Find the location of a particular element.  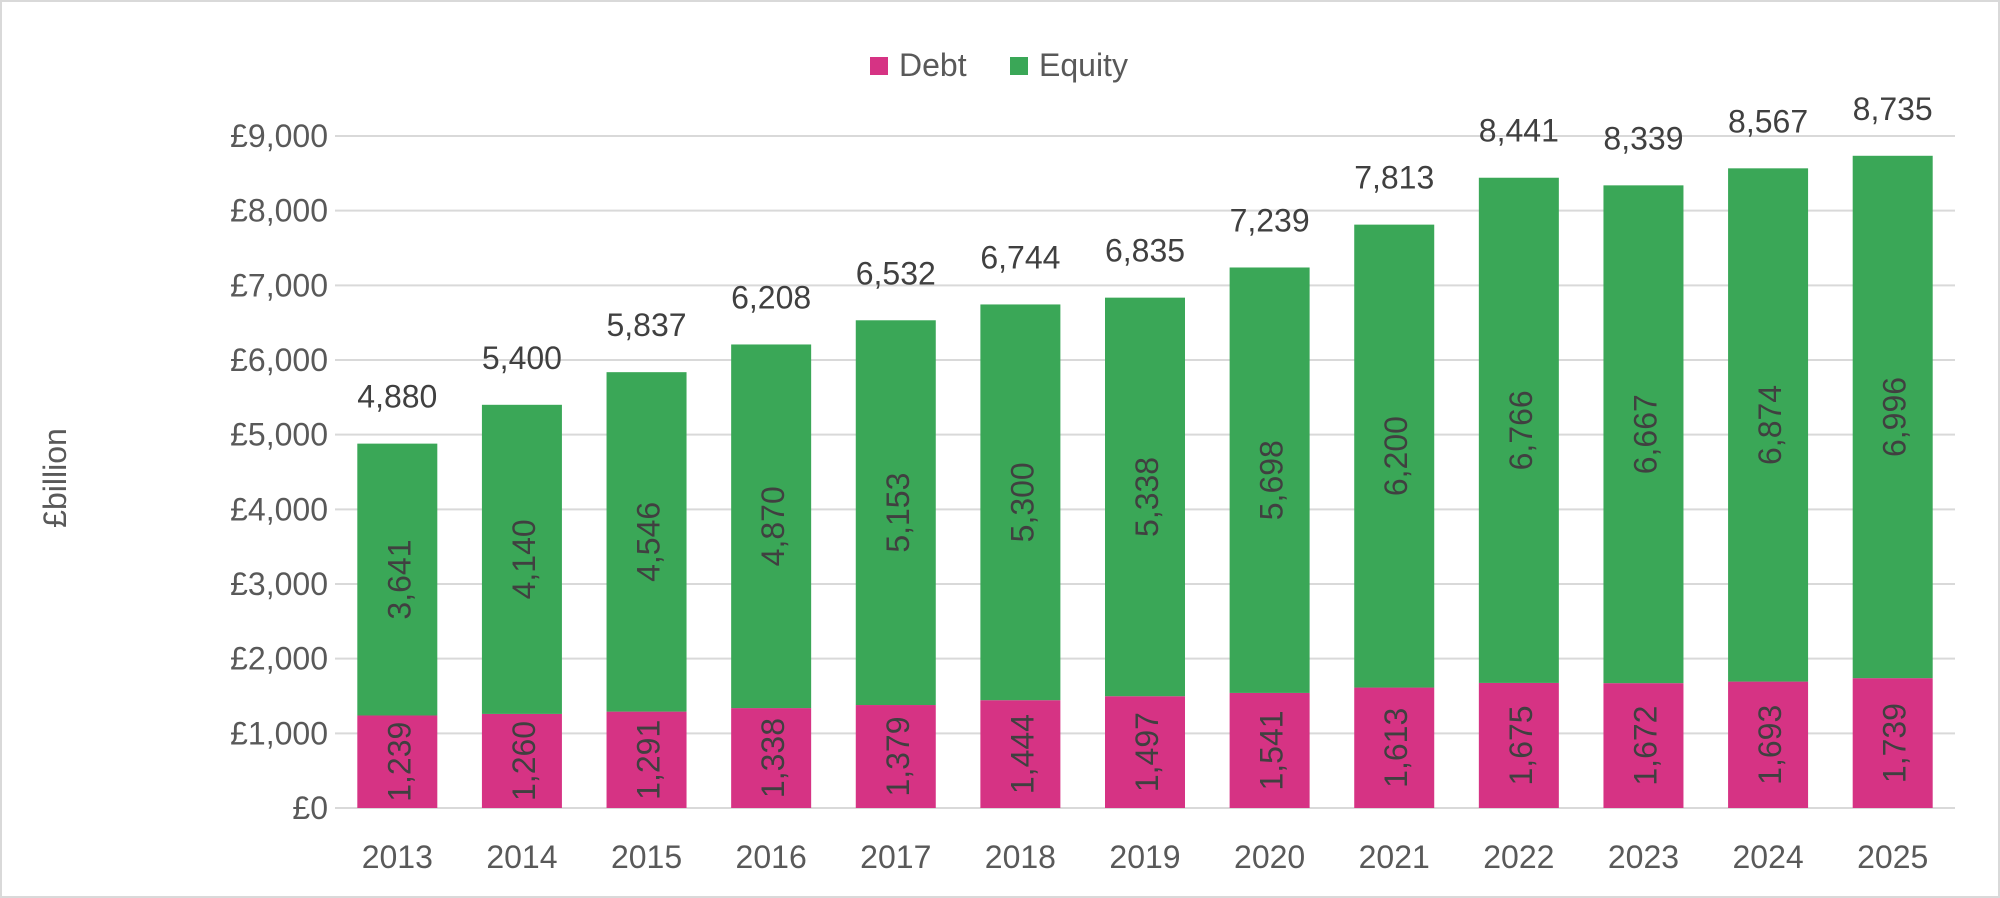

legend-swatch-debt is located at coordinates (879, 66).